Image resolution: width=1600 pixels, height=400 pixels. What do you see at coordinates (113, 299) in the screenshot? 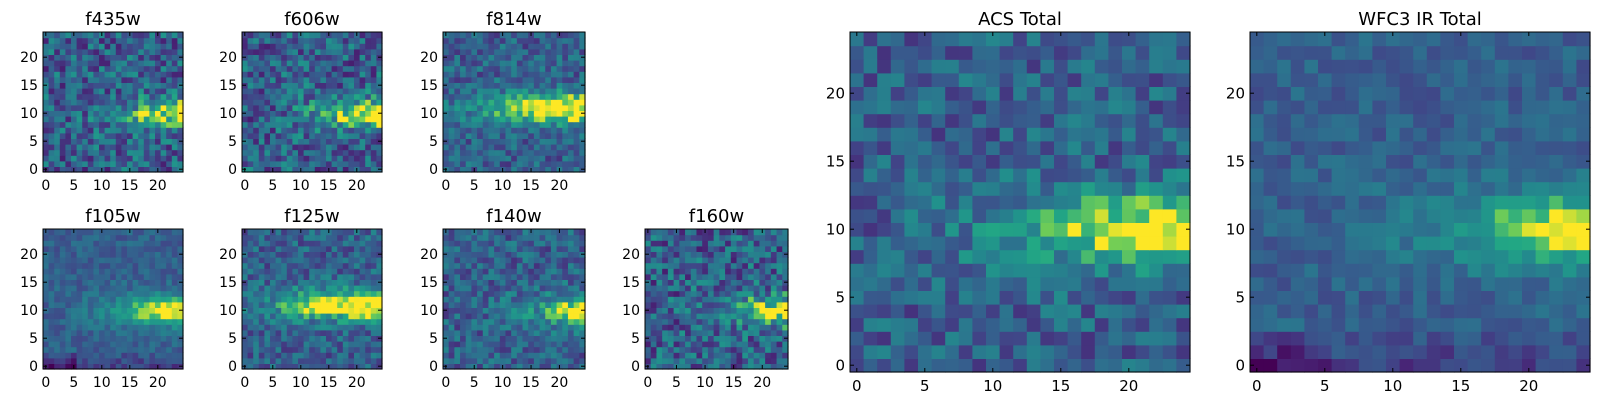
I see `heatmap-cells` at bounding box center [113, 299].